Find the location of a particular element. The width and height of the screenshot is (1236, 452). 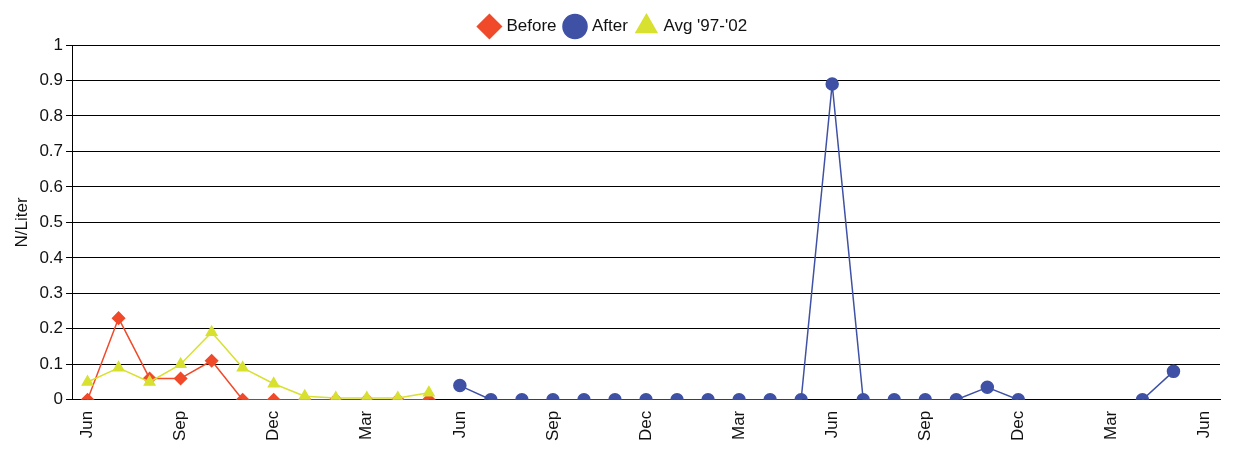

y-tick-label: 0.1 is located at coordinates (51, 363).